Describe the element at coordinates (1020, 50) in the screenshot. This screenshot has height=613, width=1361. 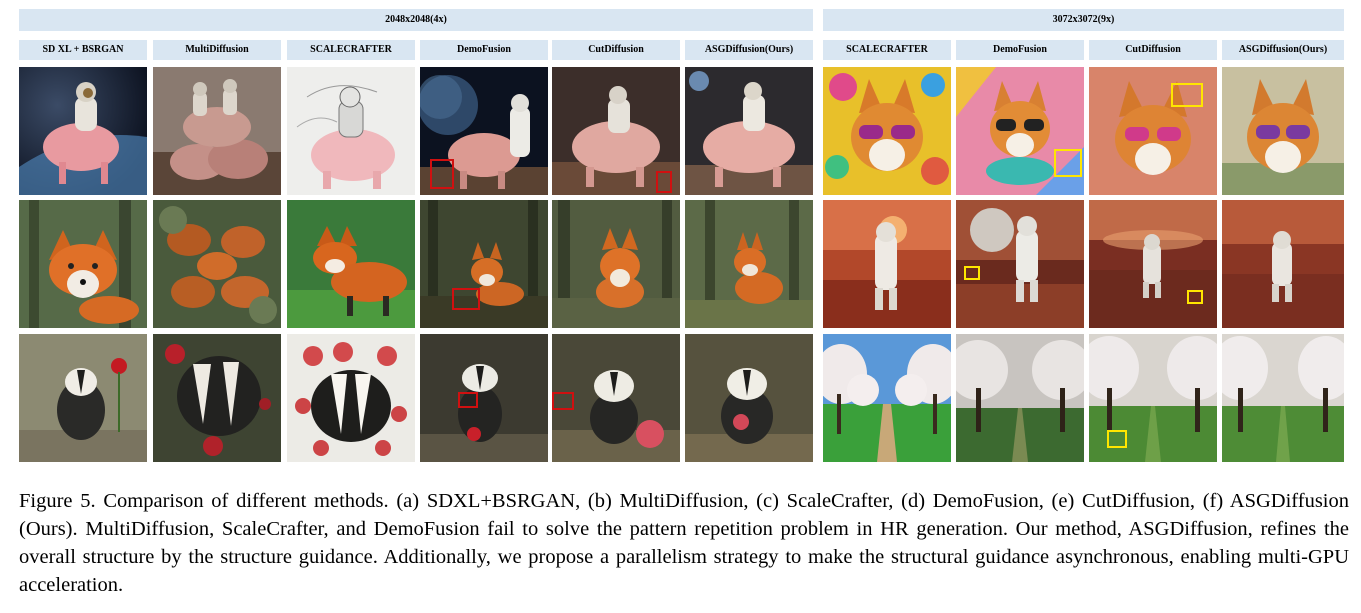
I see `method-header-demofusion-9x: DemoFusion` at that location.